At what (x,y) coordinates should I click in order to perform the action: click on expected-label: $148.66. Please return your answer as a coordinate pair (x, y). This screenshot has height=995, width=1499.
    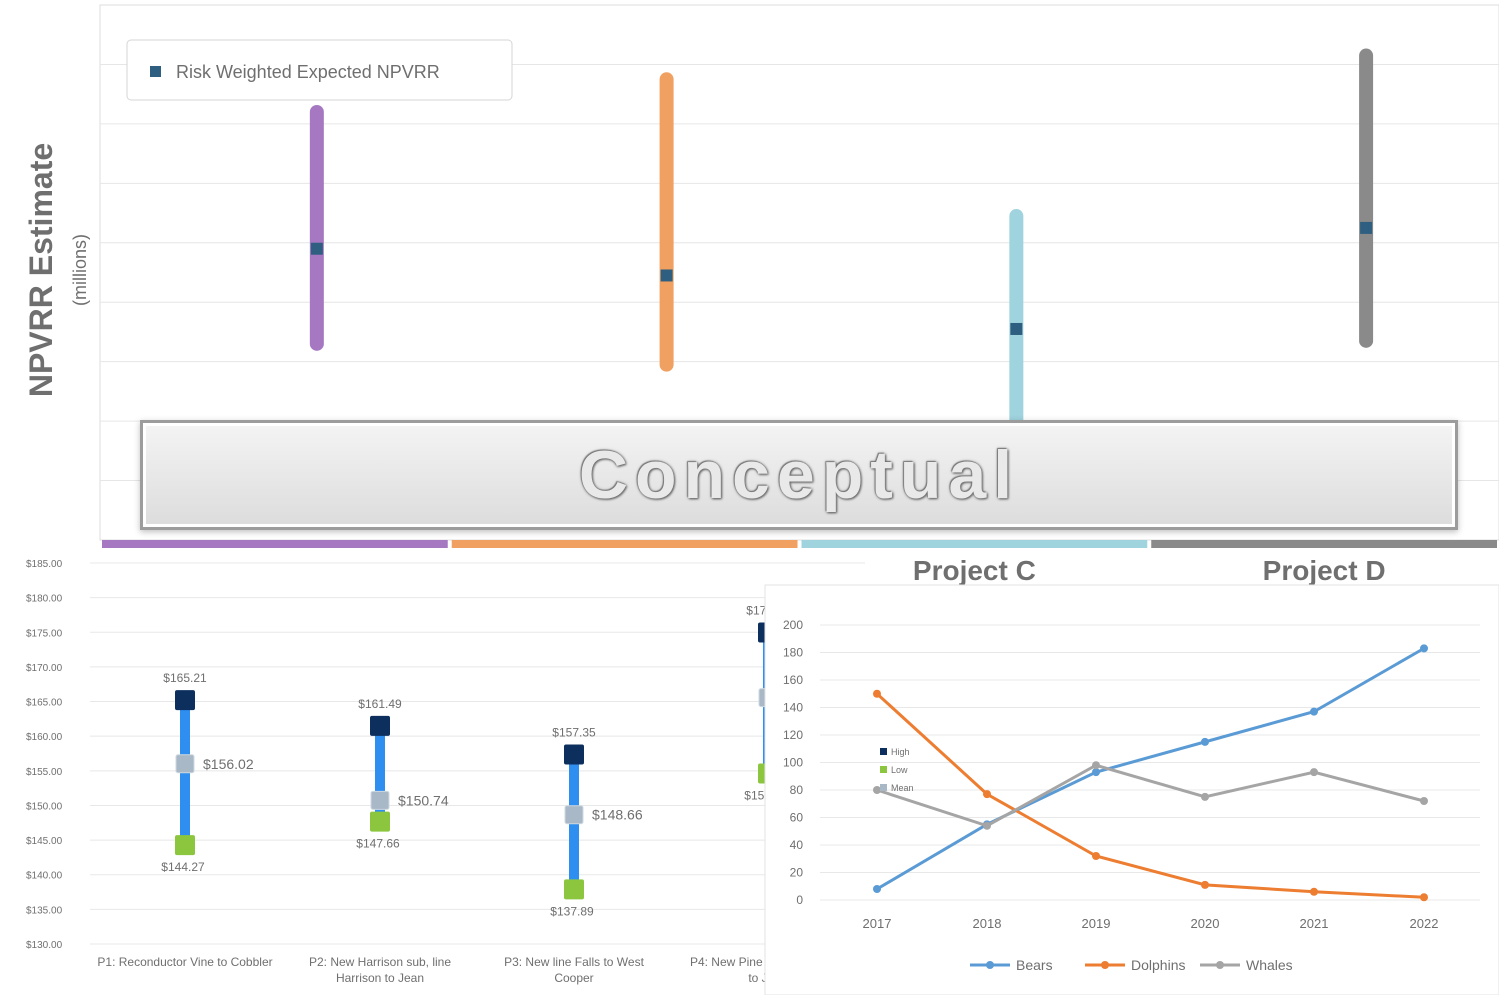
    Looking at the image, I should click on (617, 815).